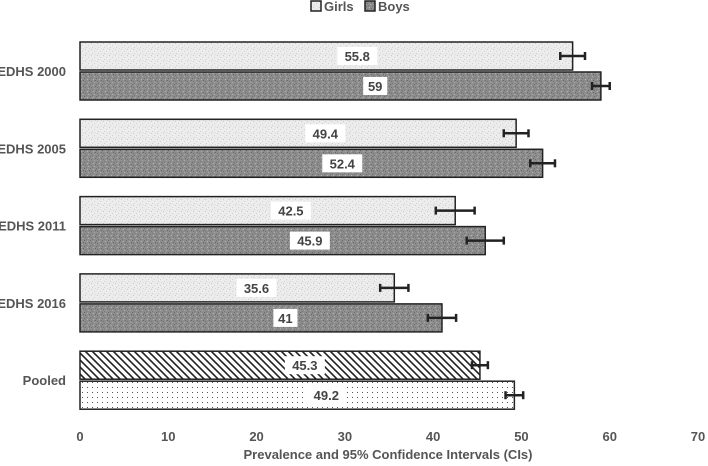 The image size is (708, 466). Describe the element at coordinates (433, 436) in the screenshot. I see `x-tick-label: 40` at that location.